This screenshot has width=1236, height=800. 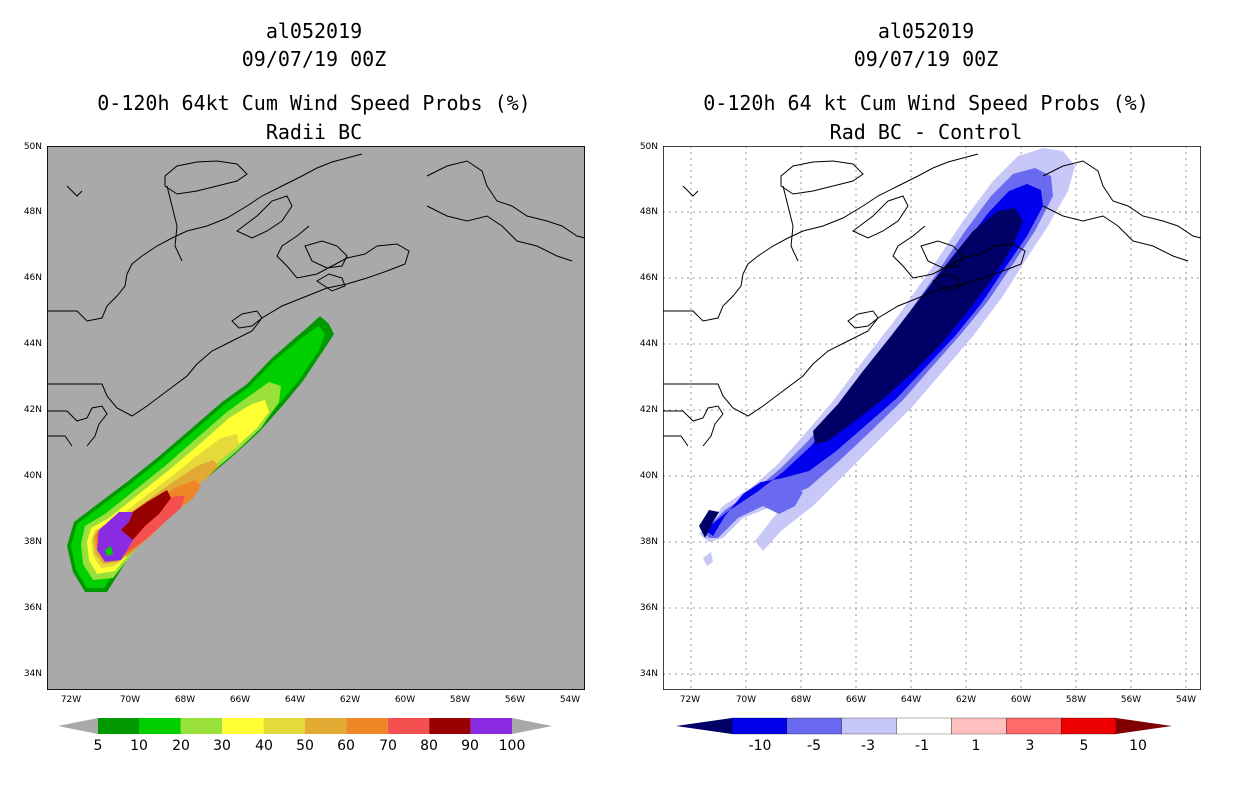 What do you see at coordinates (429, 746) in the screenshot?
I see `left-colorbar-label: 80` at bounding box center [429, 746].